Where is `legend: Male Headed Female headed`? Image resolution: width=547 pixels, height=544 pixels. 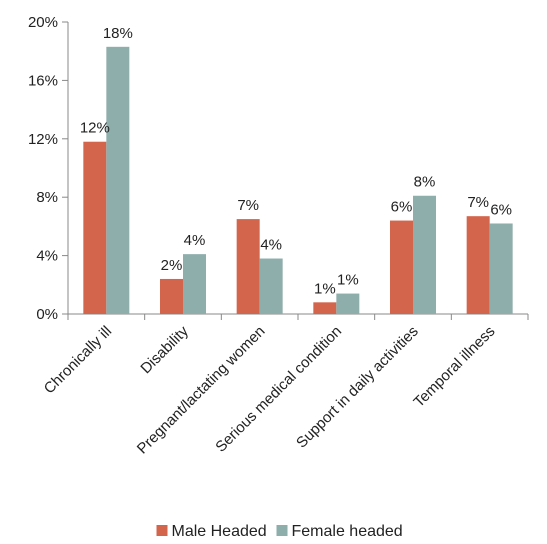
legend: Male Headed Female headed is located at coordinates (279, 531).